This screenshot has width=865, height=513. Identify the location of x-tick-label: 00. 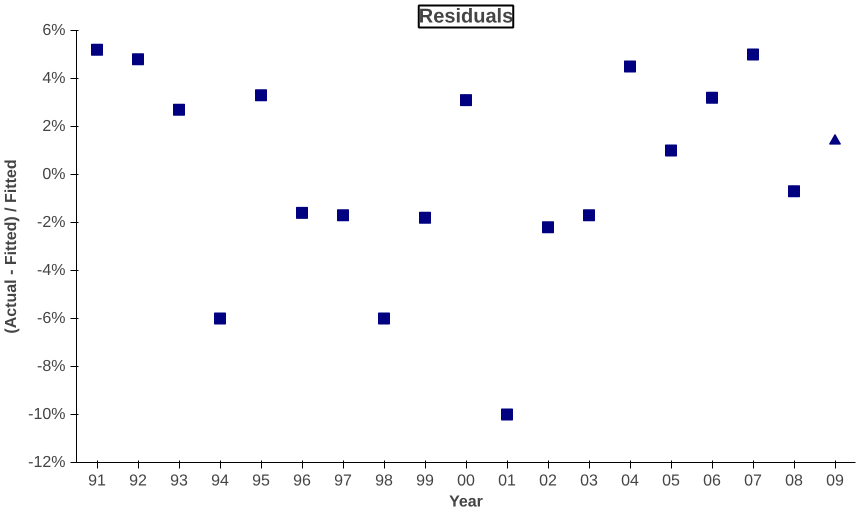
(466, 481).